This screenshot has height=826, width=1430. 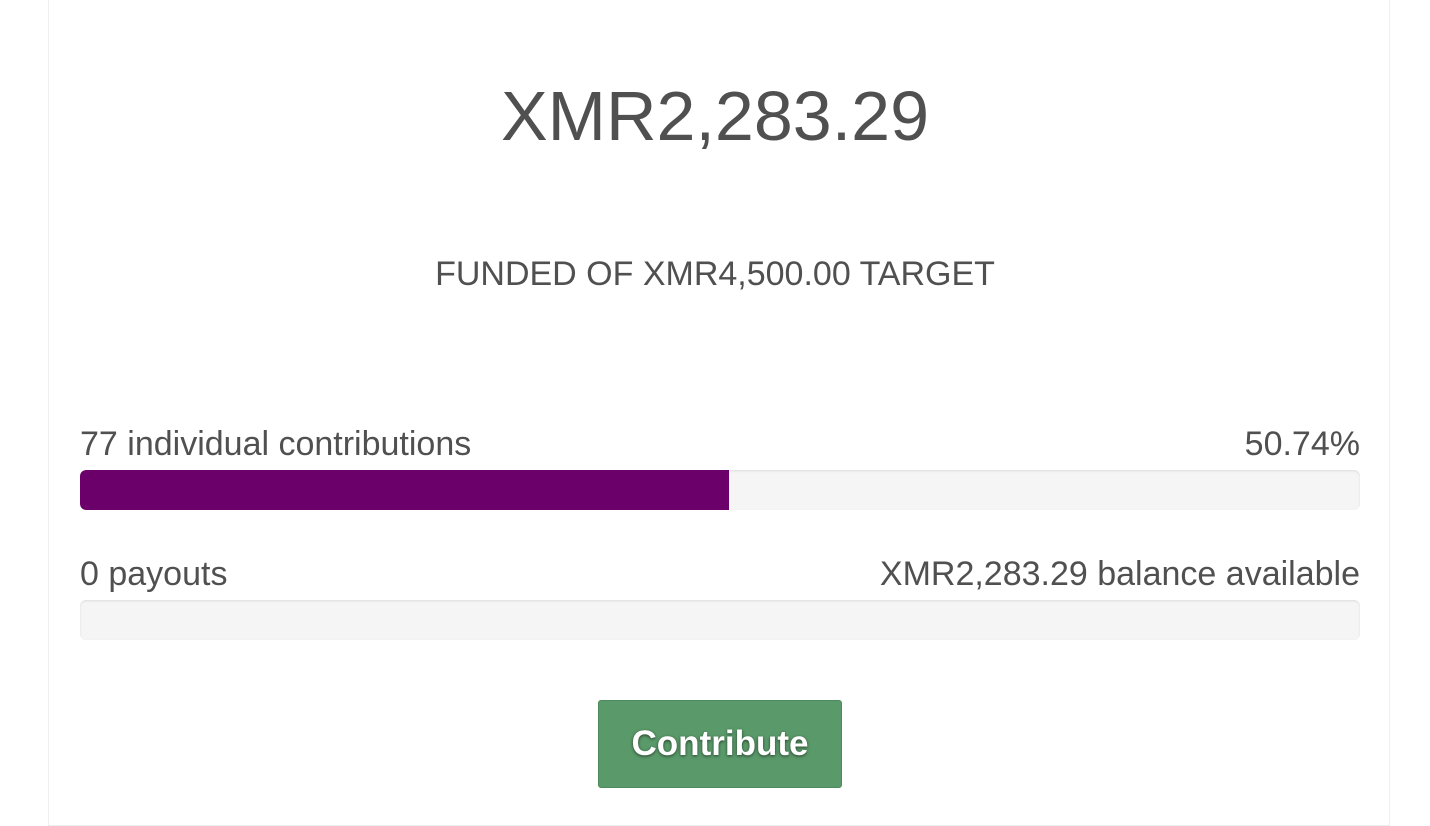 I want to click on payouts-progress-bar, so click(x=720, y=620).